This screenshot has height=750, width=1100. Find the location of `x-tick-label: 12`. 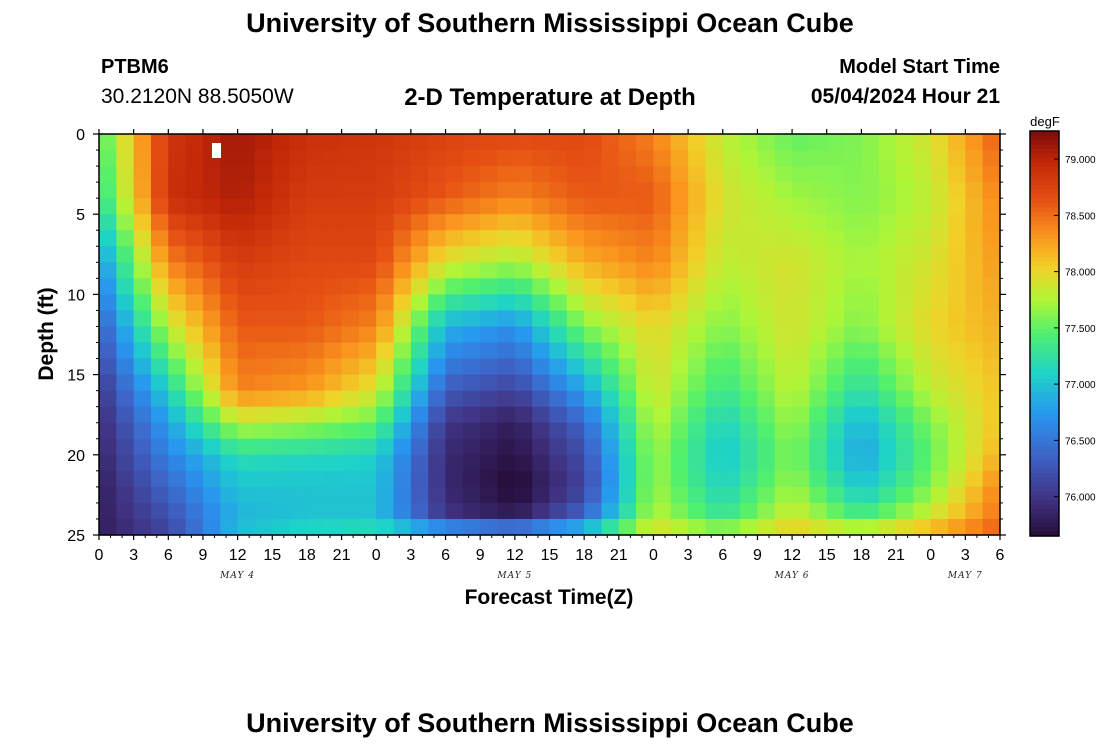

x-tick-label: 12 is located at coordinates (792, 555).